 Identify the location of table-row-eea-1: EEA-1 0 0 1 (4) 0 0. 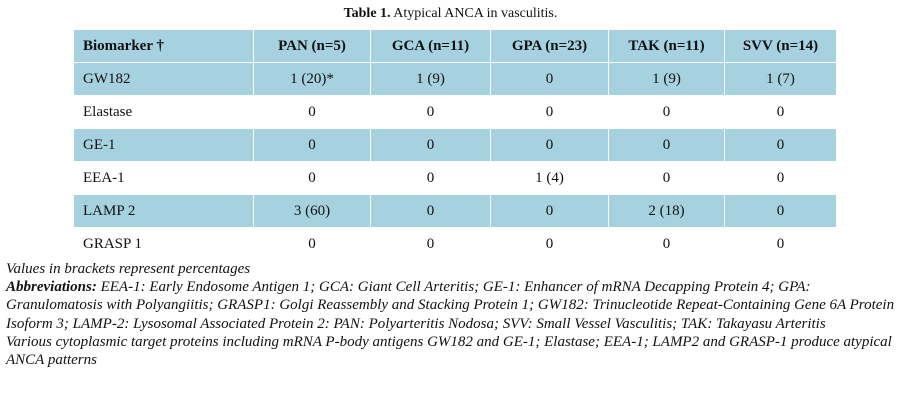
(455, 178).